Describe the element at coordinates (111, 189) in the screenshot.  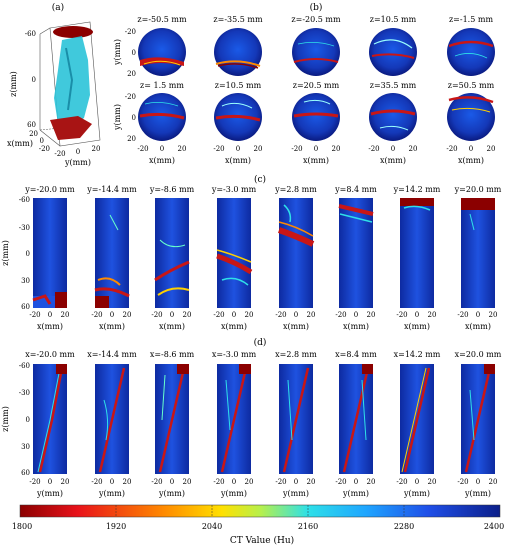
I see `panel-c-title-2: y=-14.4 mm` at that location.